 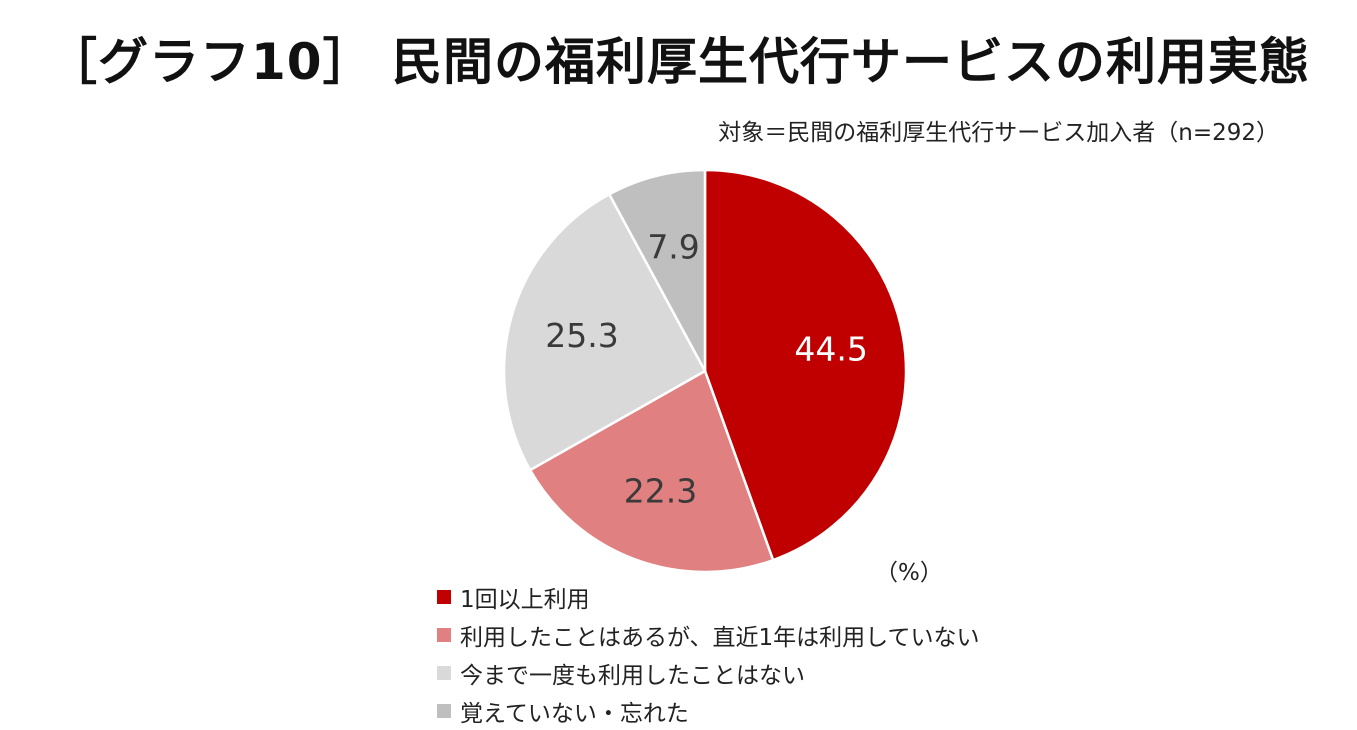 I want to click on data-label-4: 7.9, so click(x=673, y=246).